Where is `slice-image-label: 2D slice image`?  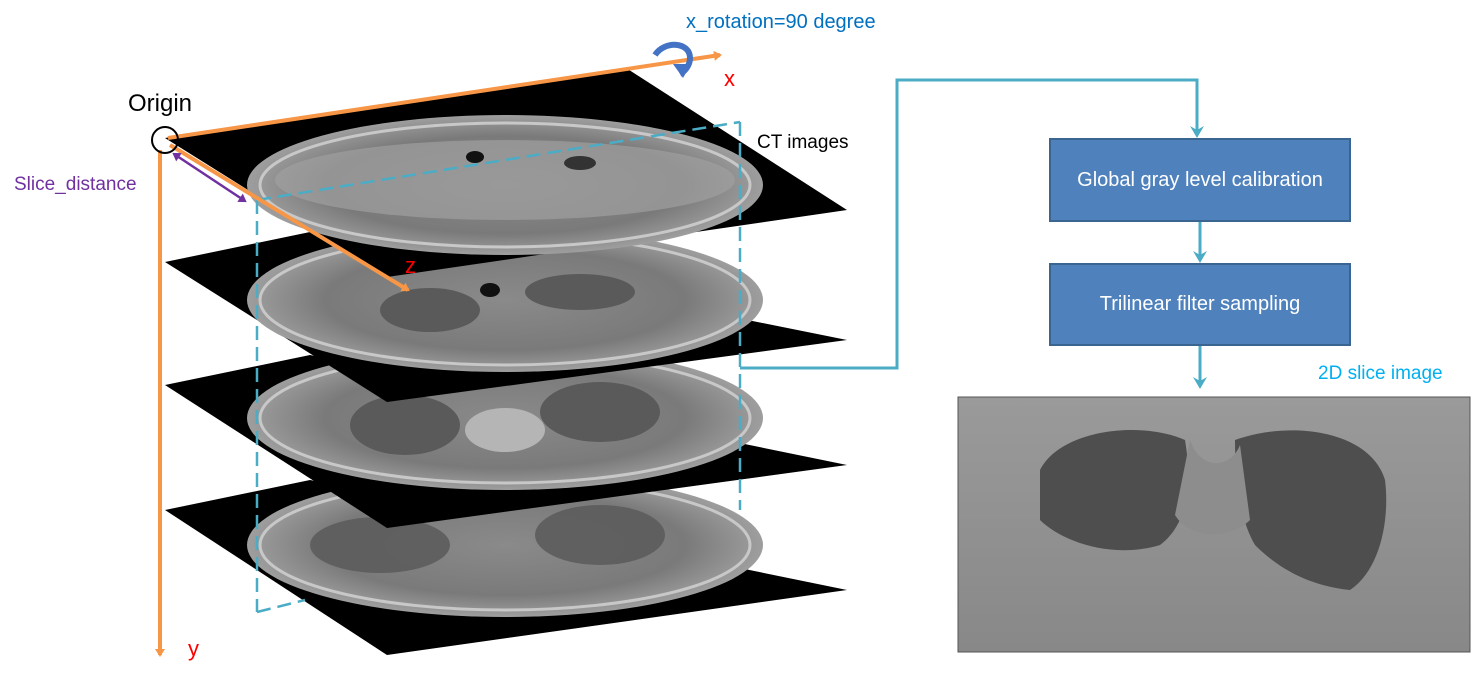 slice-image-label: 2D slice image is located at coordinates (1380, 373).